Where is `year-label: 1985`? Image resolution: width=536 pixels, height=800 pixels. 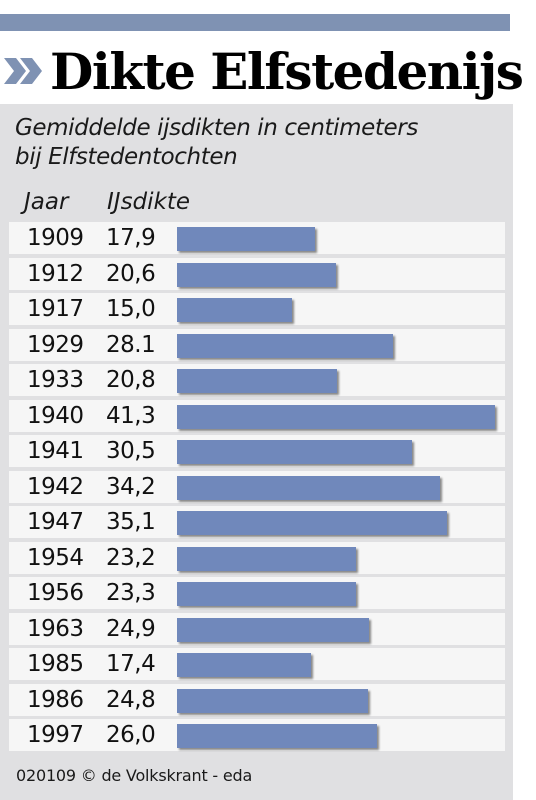 year-label: 1985 is located at coordinates (55, 664).